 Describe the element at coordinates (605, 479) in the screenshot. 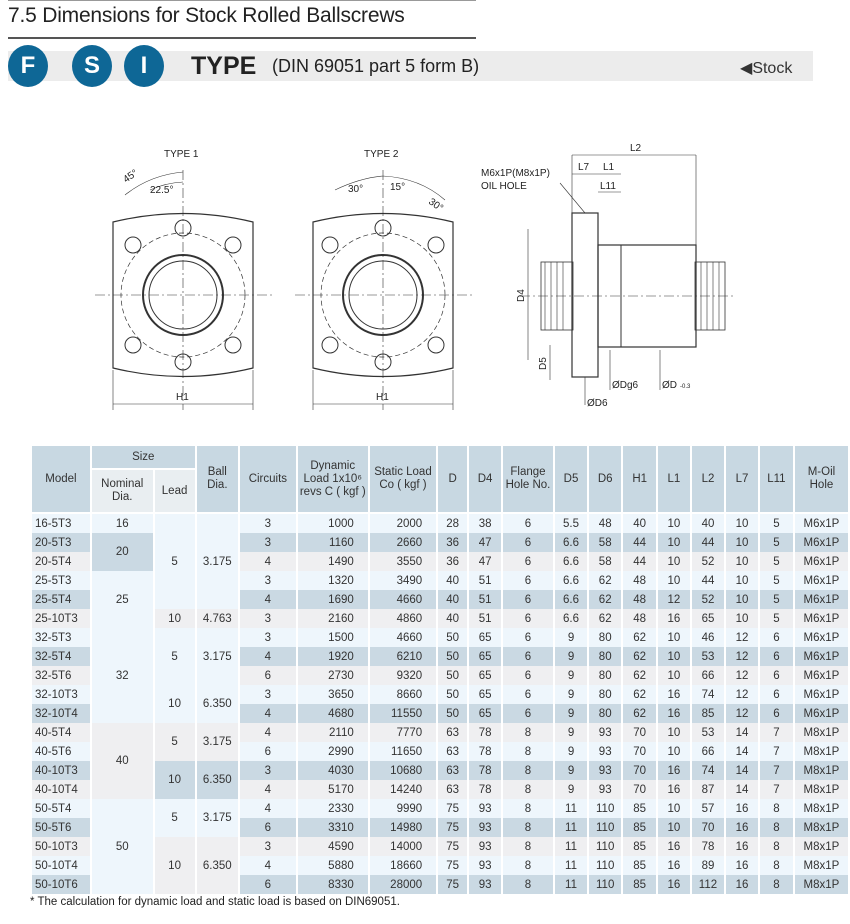

I see `col-d6: D6` at that location.